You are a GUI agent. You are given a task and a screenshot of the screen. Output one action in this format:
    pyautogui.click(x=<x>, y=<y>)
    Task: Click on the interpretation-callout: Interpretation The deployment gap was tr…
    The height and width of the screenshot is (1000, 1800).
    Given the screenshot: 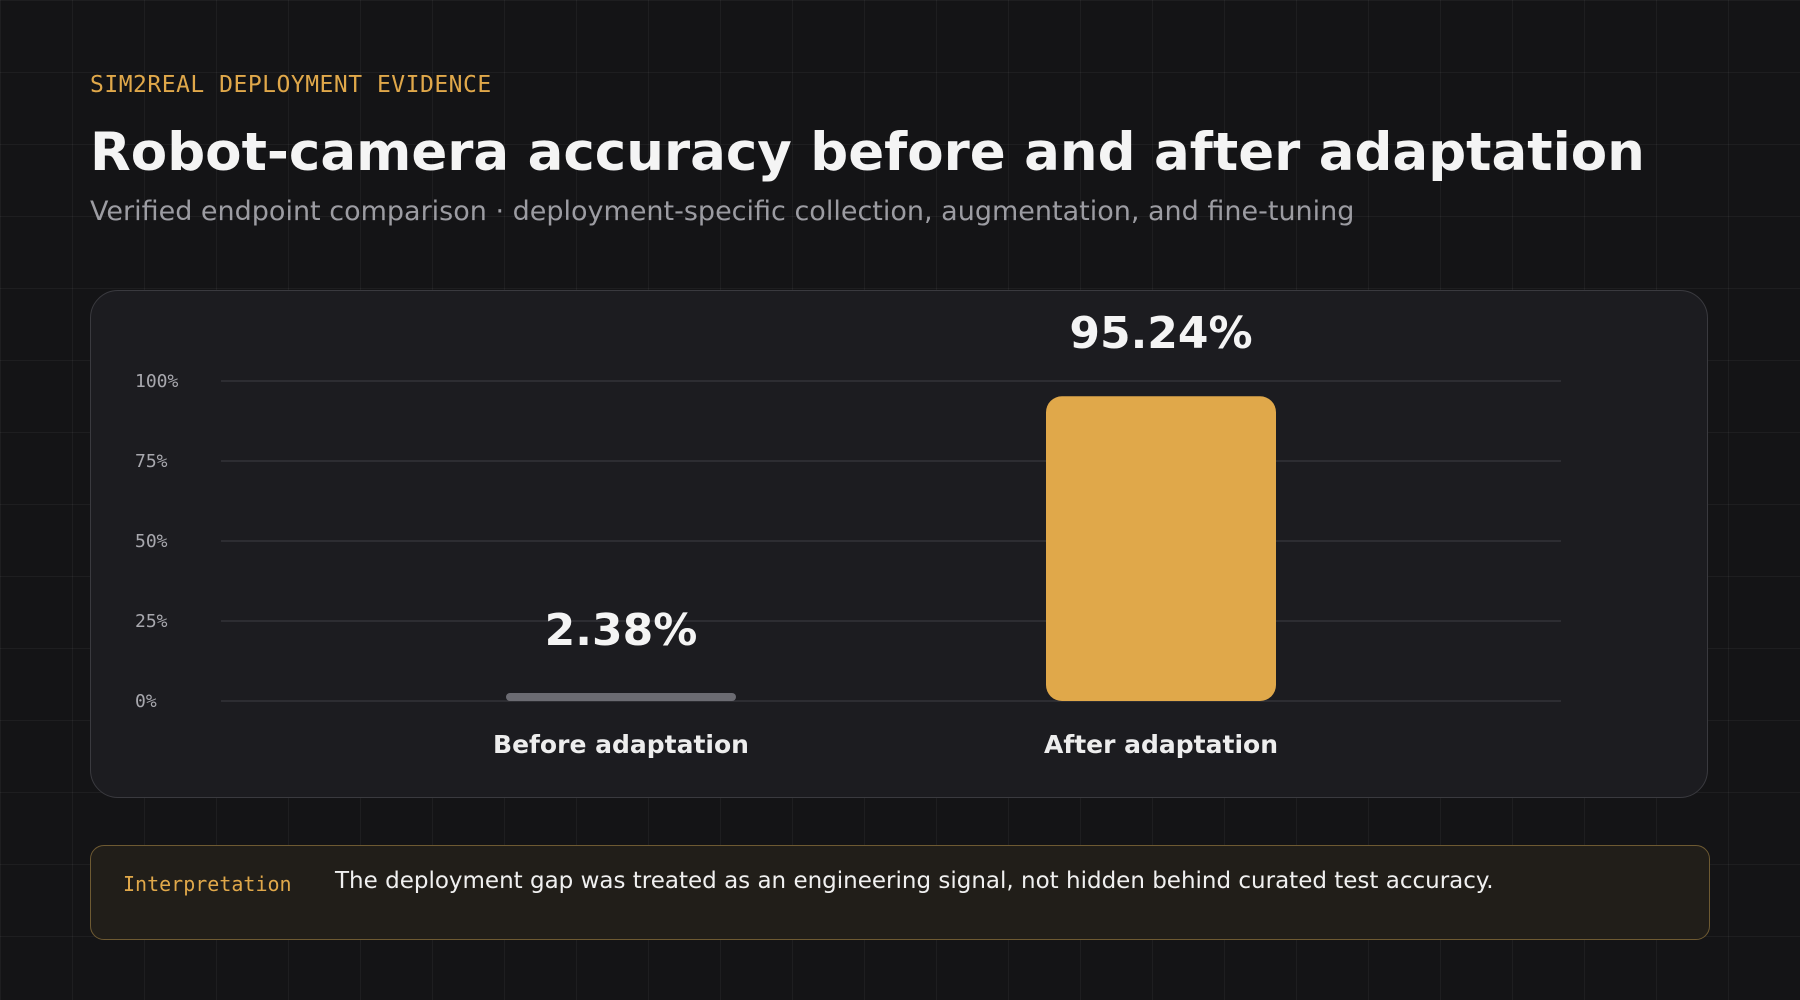 What is the action you would take?
    pyautogui.click(x=900, y=892)
    